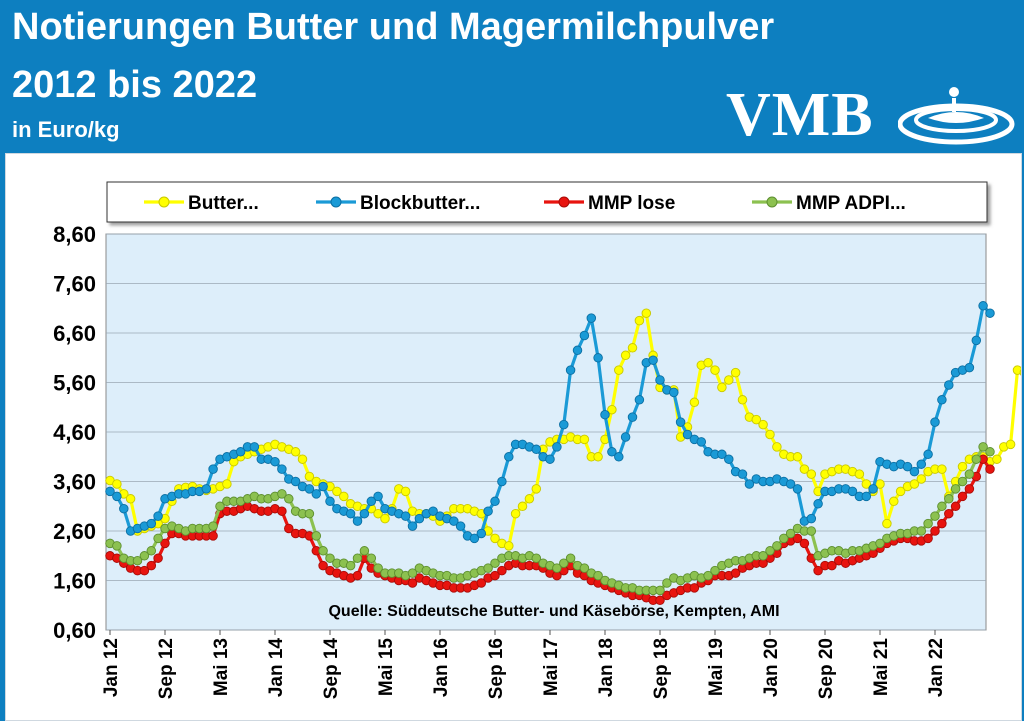 The height and width of the screenshot is (721, 1024). Describe the element at coordinates (936, 667) in the screenshot. I see `x-tick-label: Jan 22` at that location.